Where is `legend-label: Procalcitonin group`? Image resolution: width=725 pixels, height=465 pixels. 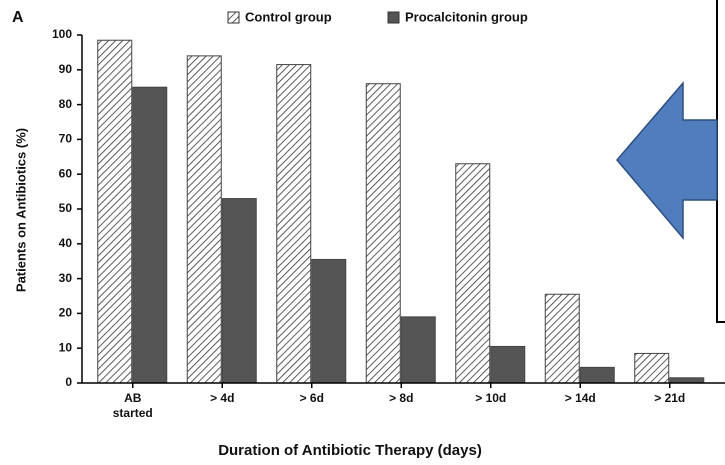
legend-label: Procalcitonin group is located at coordinates (466, 16).